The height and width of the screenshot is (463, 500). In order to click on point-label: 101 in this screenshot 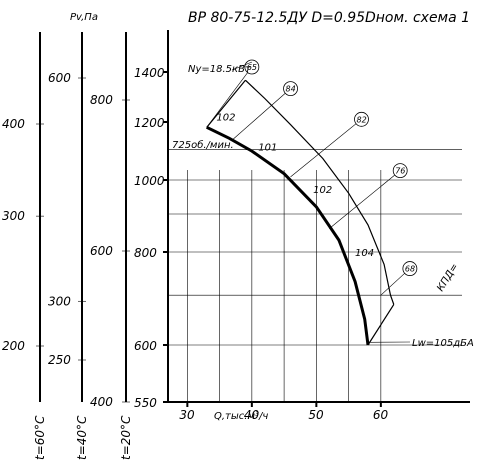, I will do `click(267, 147)`.